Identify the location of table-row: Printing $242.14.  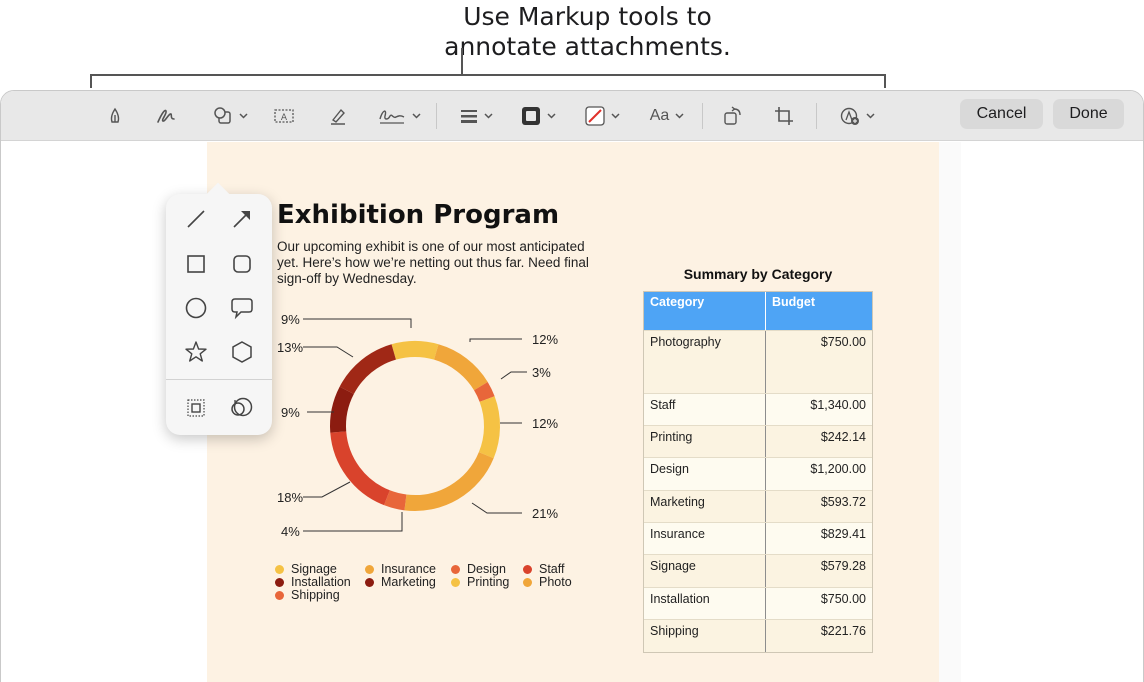
(758, 441).